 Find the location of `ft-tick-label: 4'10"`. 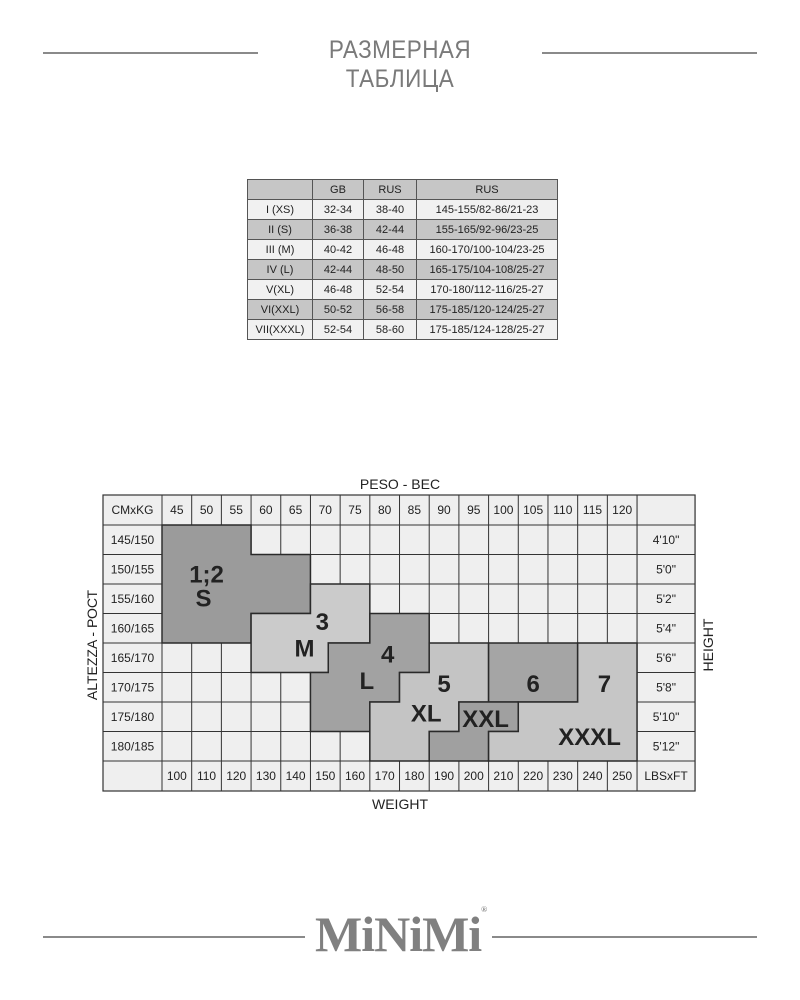

ft-tick-label: 4'10" is located at coordinates (666, 540).